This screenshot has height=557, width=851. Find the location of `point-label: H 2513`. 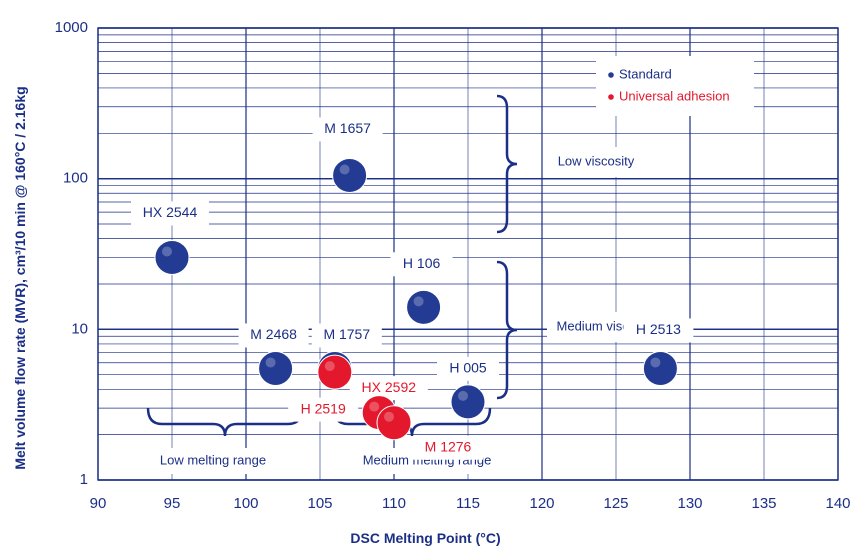

point-label: H 2513 is located at coordinates (658, 329).